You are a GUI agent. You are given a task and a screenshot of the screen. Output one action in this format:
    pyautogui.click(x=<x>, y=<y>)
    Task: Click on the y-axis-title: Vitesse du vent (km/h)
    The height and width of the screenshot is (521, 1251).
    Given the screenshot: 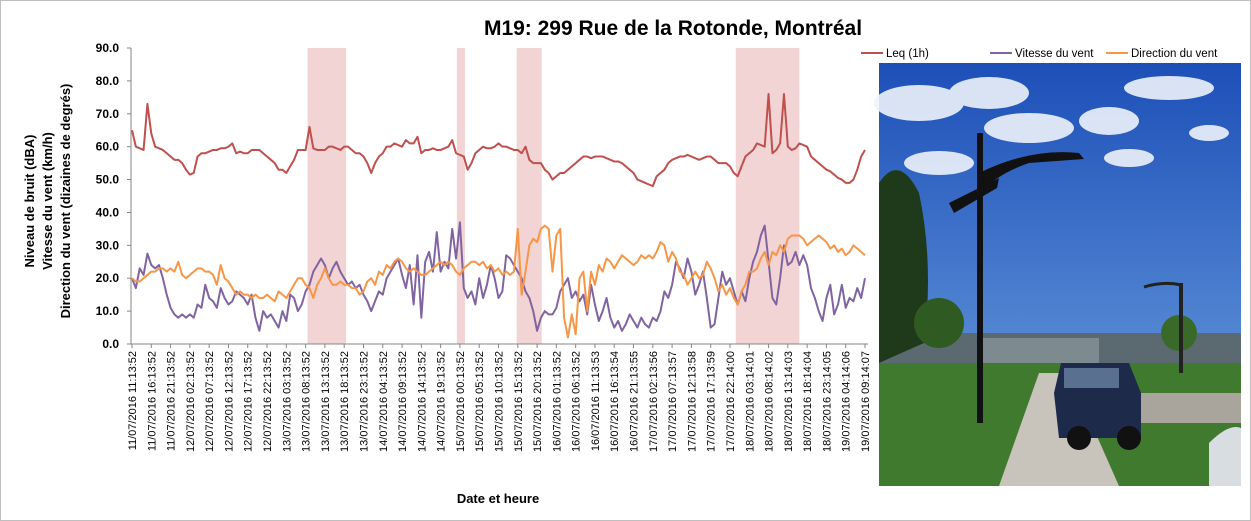 What is the action you would take?
    pyautogui.click(x=47, y=201)
    